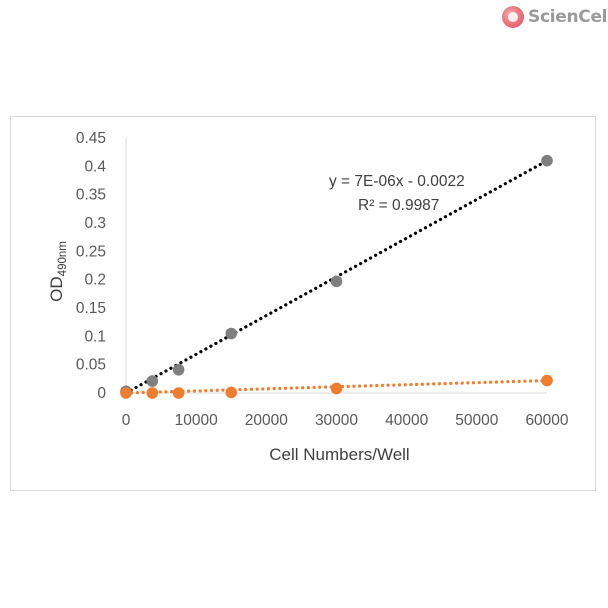 Image resolution: width=608 pixels, height=608 pixels. I want to click on r-squared-label: R² = 0.9987, so click(398, 205).